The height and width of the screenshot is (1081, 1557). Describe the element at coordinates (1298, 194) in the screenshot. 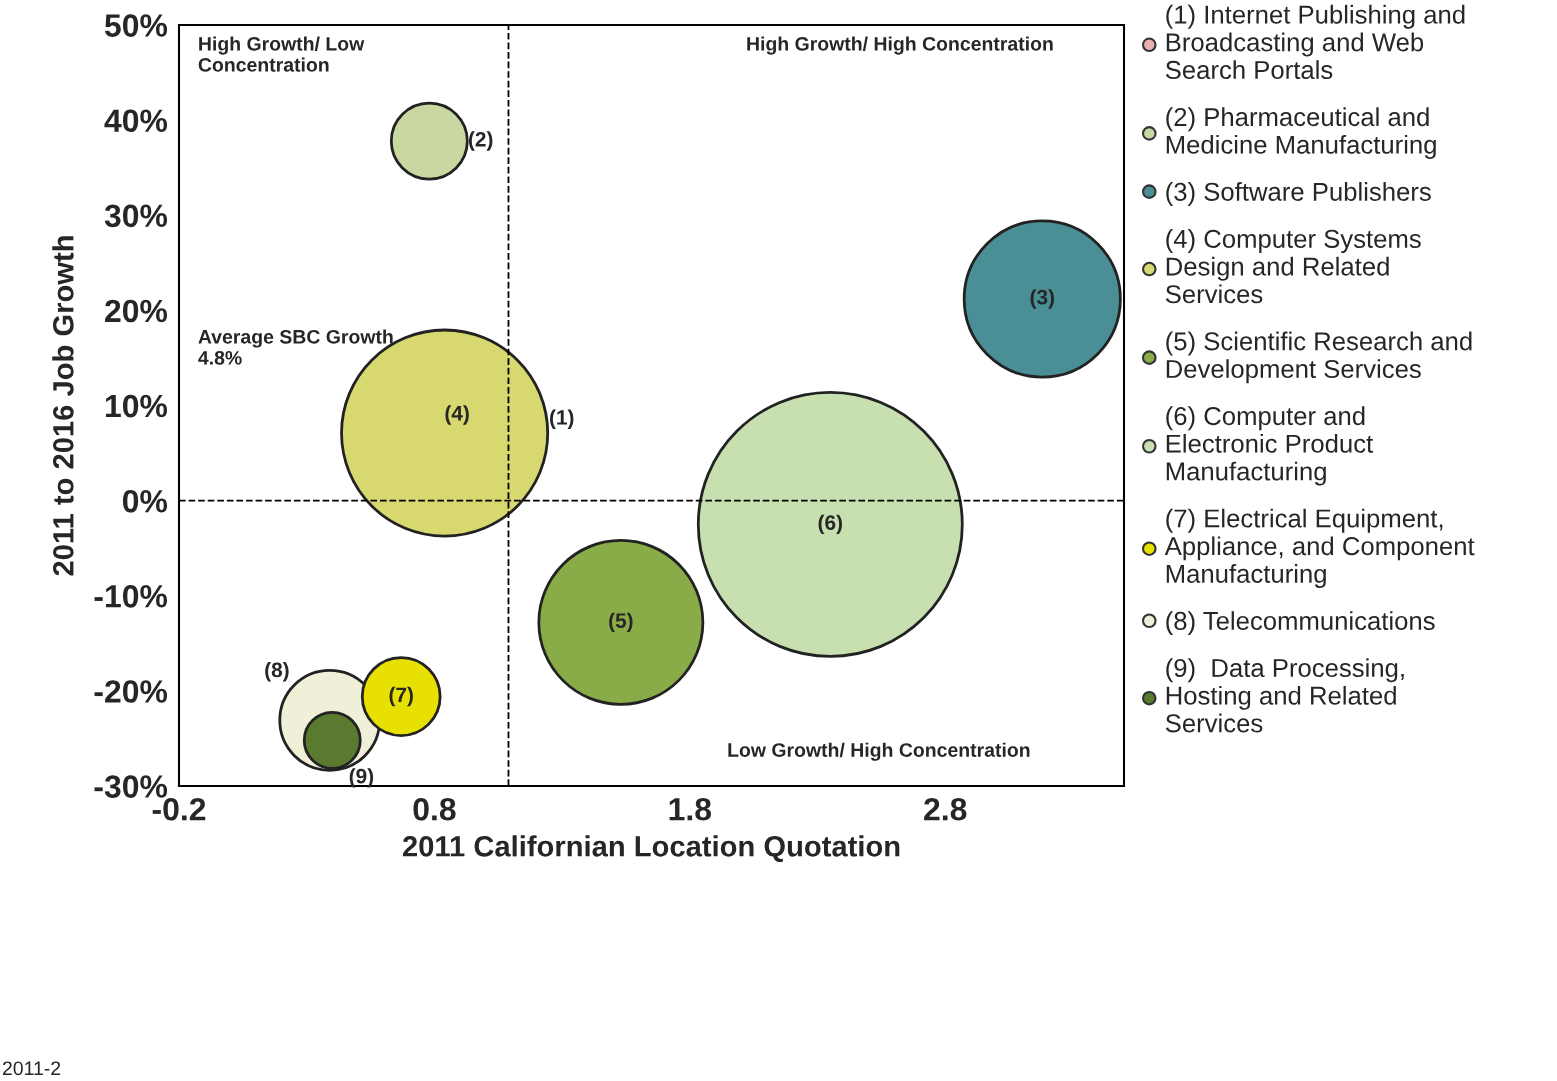

I see `legend-label: (3) Software Publishers` at that location.